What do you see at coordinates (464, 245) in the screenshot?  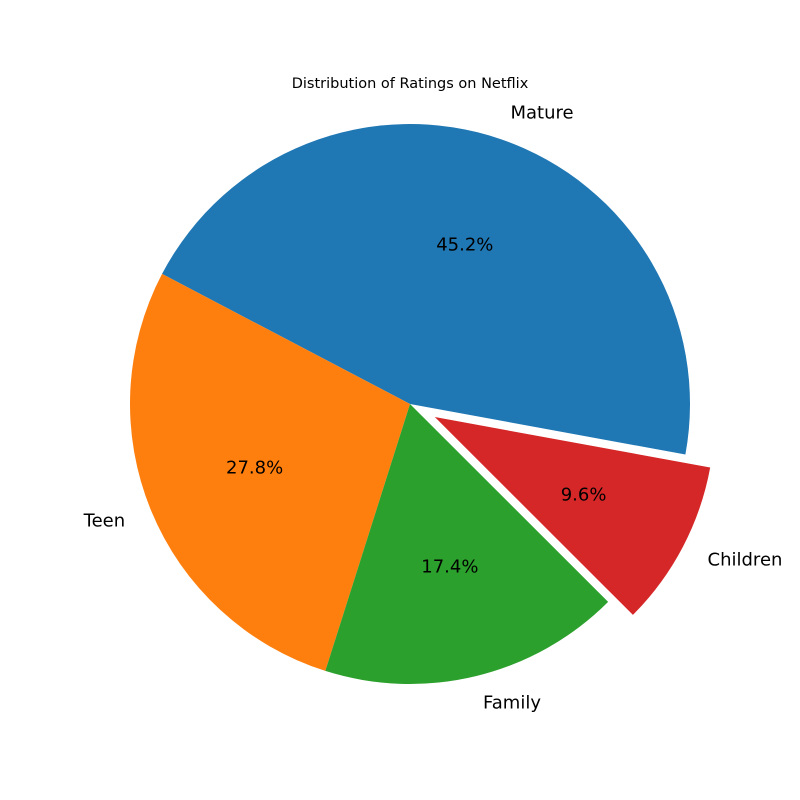 I see `pct-mature: 45.2%` at bounding box center [464, 245].